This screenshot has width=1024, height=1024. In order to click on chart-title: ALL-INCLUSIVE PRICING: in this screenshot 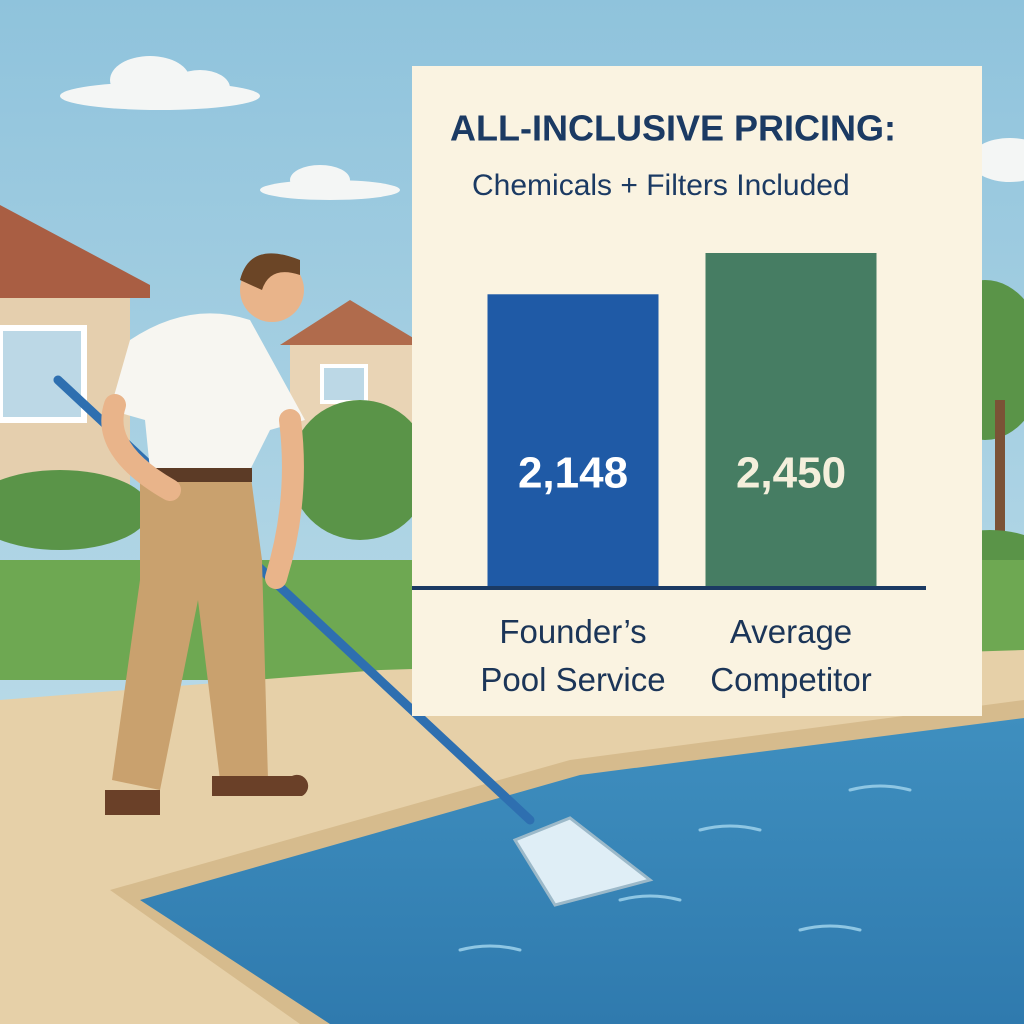, I will do `click(673, 128)`.